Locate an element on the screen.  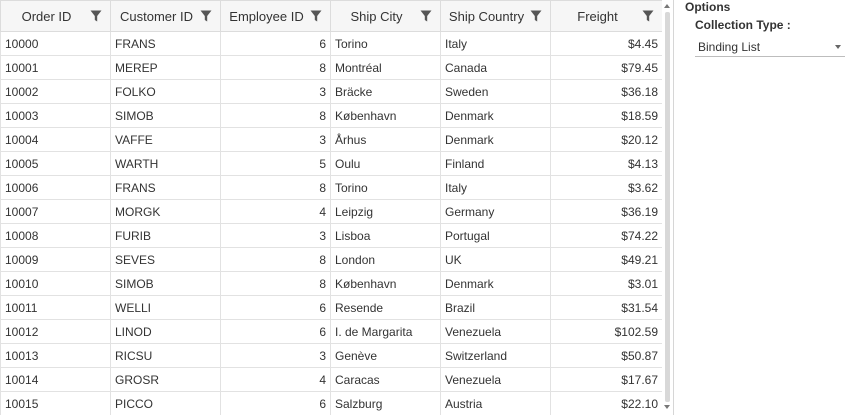
table-cell: Salzburg is located at coordinates (385, 403).